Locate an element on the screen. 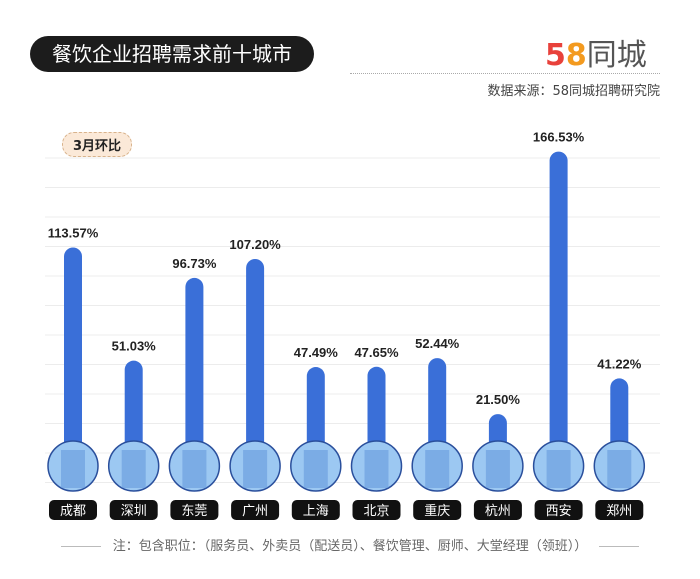 This screenshot has height=579, width=700. data-label: 41.22% is located at coordinates (619, 363).